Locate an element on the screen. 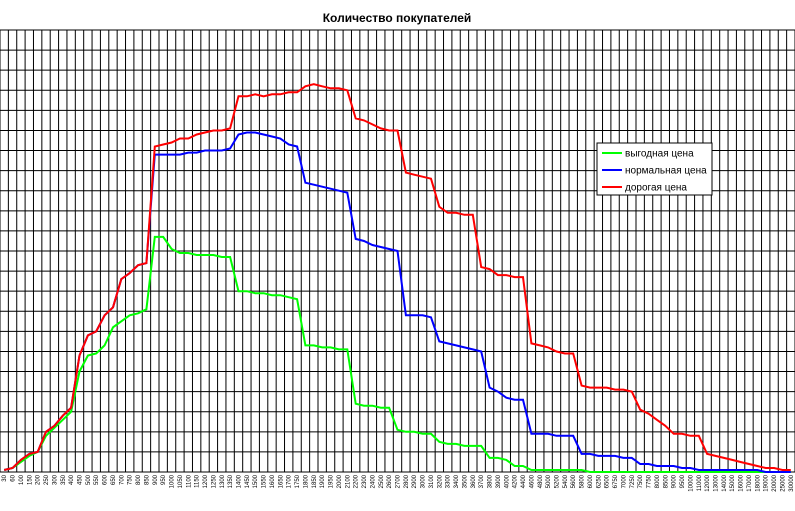 This screenshot has width=795, height=511. x-tick-label: 16000 is located at coordinates (742, 482).